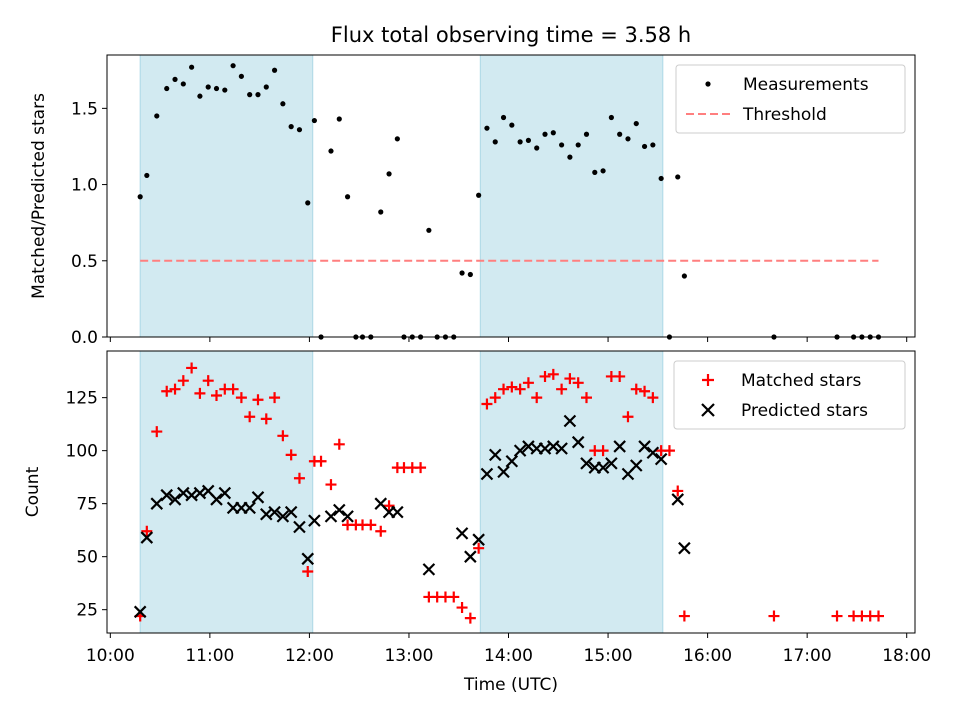 Image resolution: width=960 pixels, height=720 pixels. Describe the element at coordinates (110, 656) in the screenshot. I see `x-tick-label: 10:00` at that location.